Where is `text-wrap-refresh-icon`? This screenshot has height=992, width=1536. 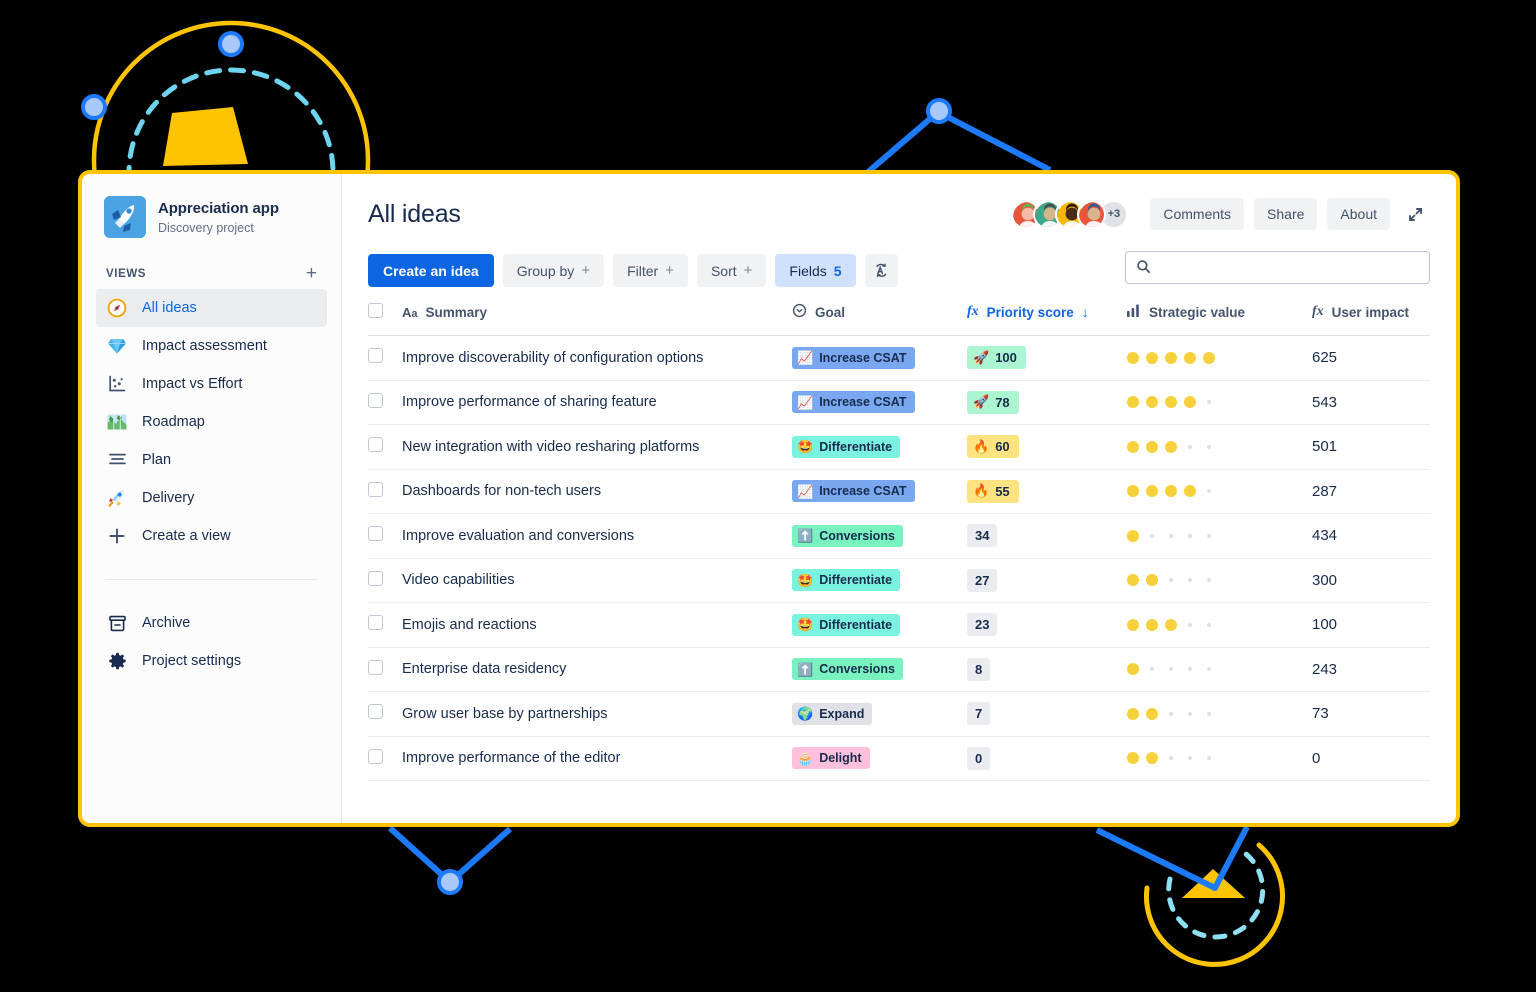
text-wrap-refresh-icon is located at coordinates (881, 270).